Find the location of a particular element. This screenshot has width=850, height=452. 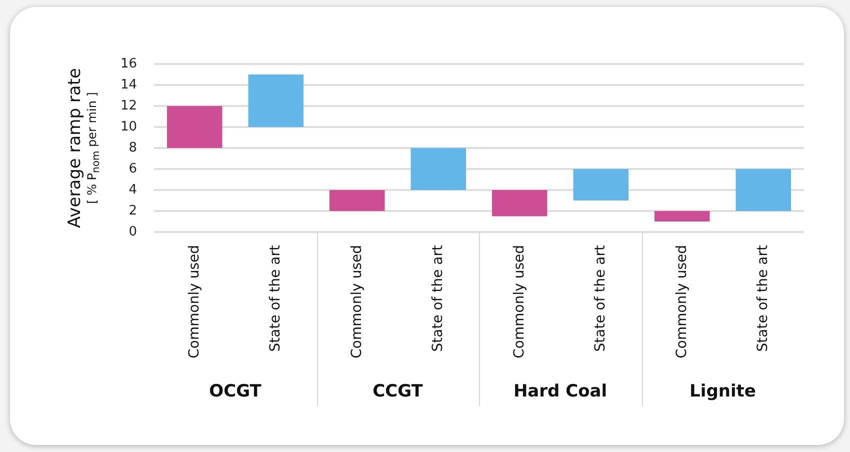

y-tick-label: 0 is located at coordinates (132, 232).